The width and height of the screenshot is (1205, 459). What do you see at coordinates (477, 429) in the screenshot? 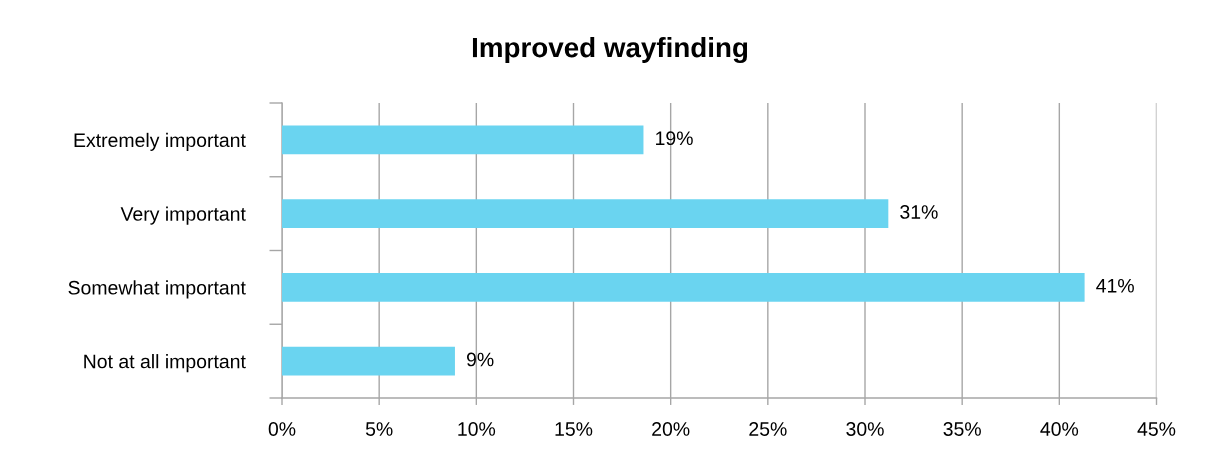
I see `x-tick-label: 10%` at bounding box center [477, 429].